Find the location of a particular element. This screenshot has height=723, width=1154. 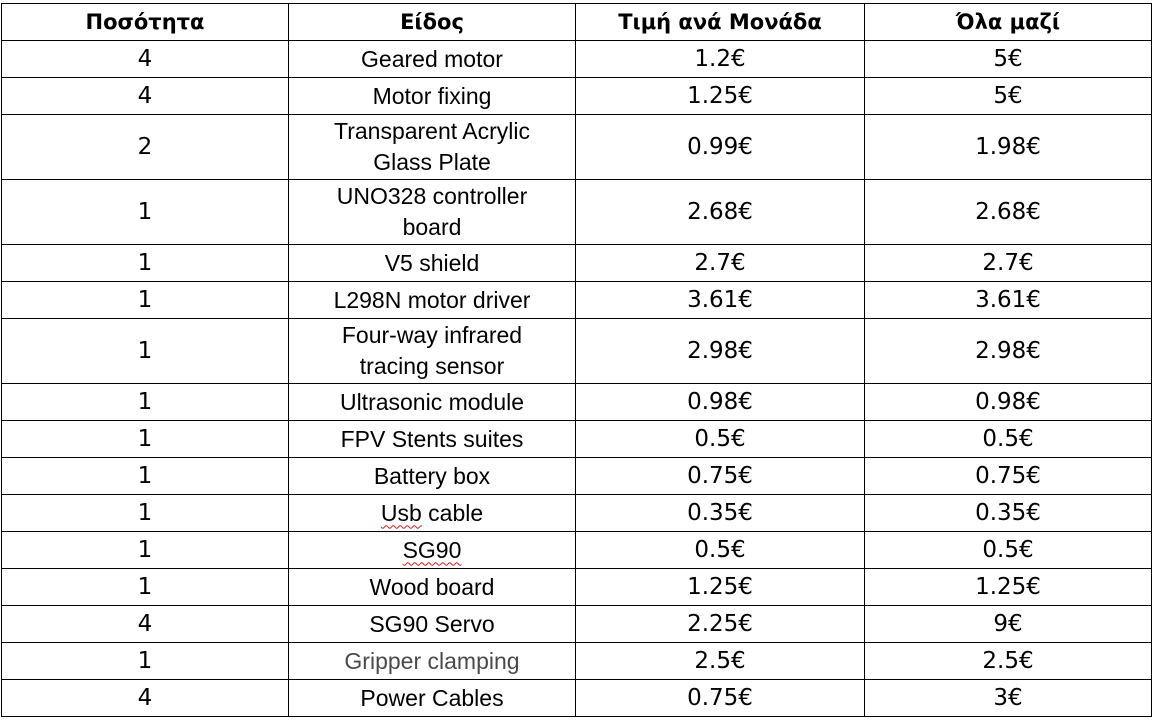

item-line: FPV Stents suites is located at coordinates (432, 438).